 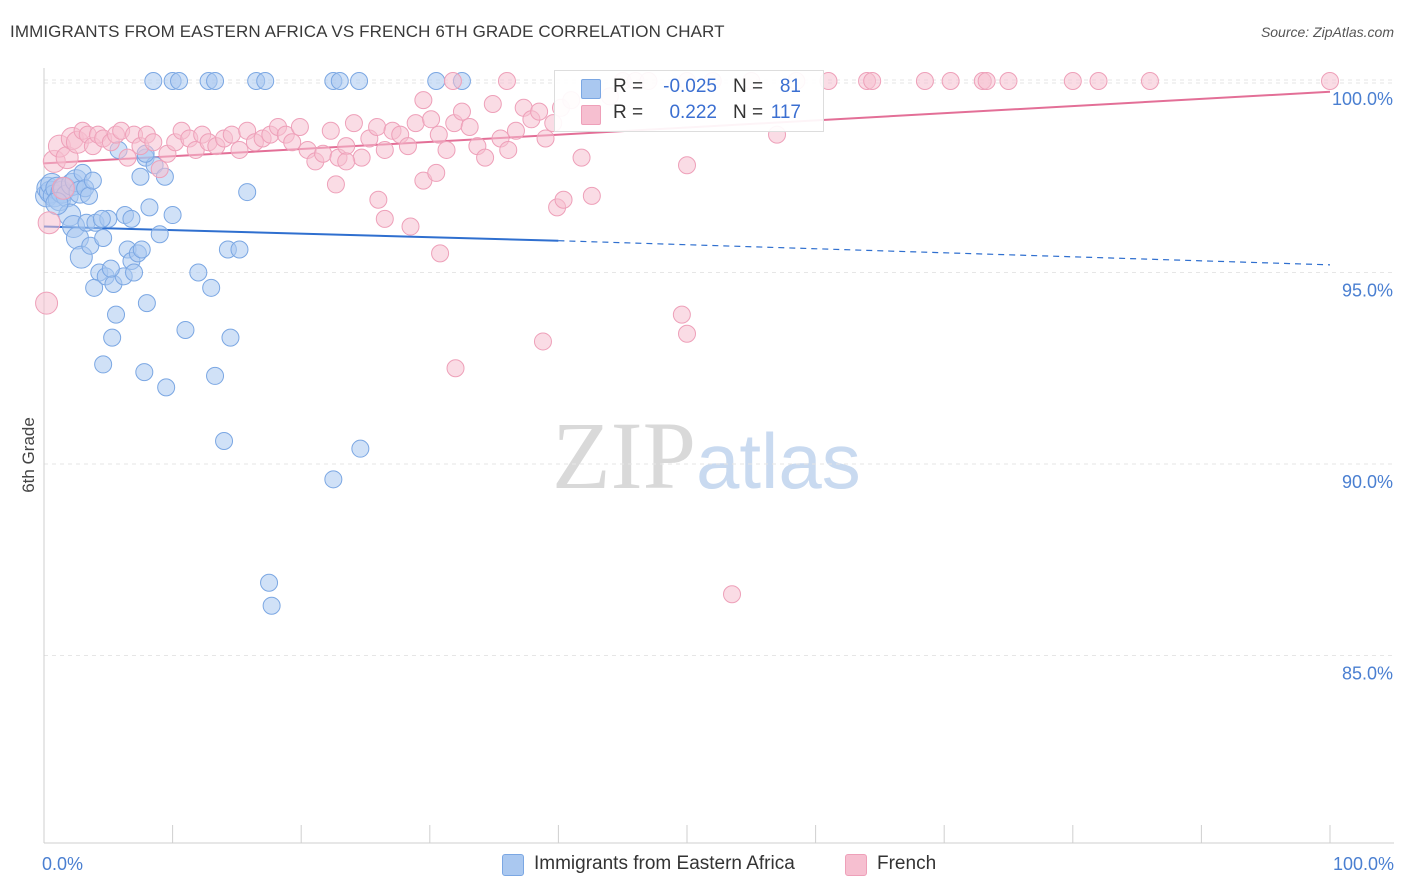 What do you see at coordinates (1327, 32) in the screenshot?
I see `source-credit: Source: ZipAtlas.com` at bounding box center [1327, 32].